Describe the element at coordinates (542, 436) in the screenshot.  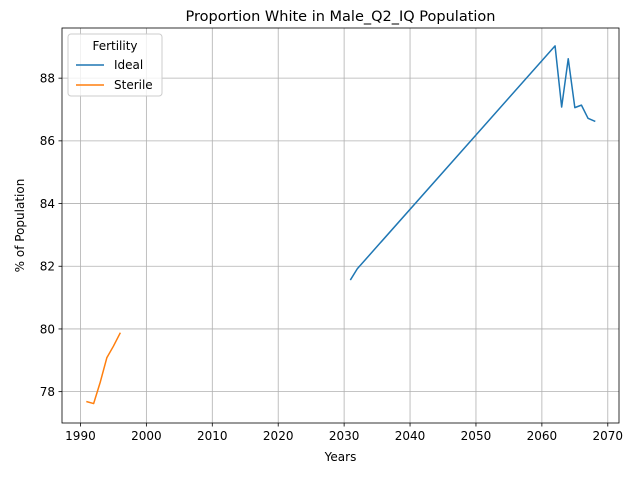
I see `x-tick-label: 2060` at that location.